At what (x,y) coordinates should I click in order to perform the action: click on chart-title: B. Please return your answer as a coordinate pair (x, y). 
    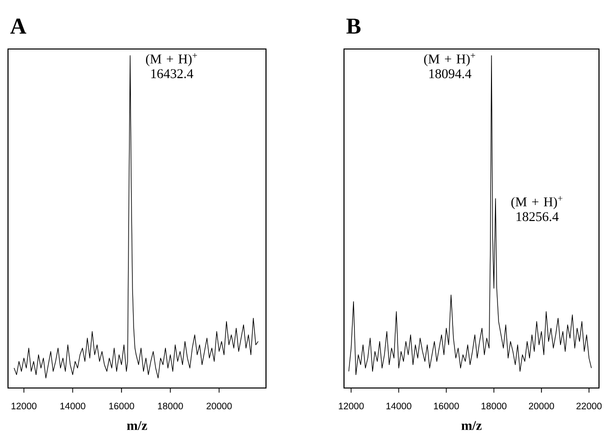
    Looking at the image, I should click on (353, 26).